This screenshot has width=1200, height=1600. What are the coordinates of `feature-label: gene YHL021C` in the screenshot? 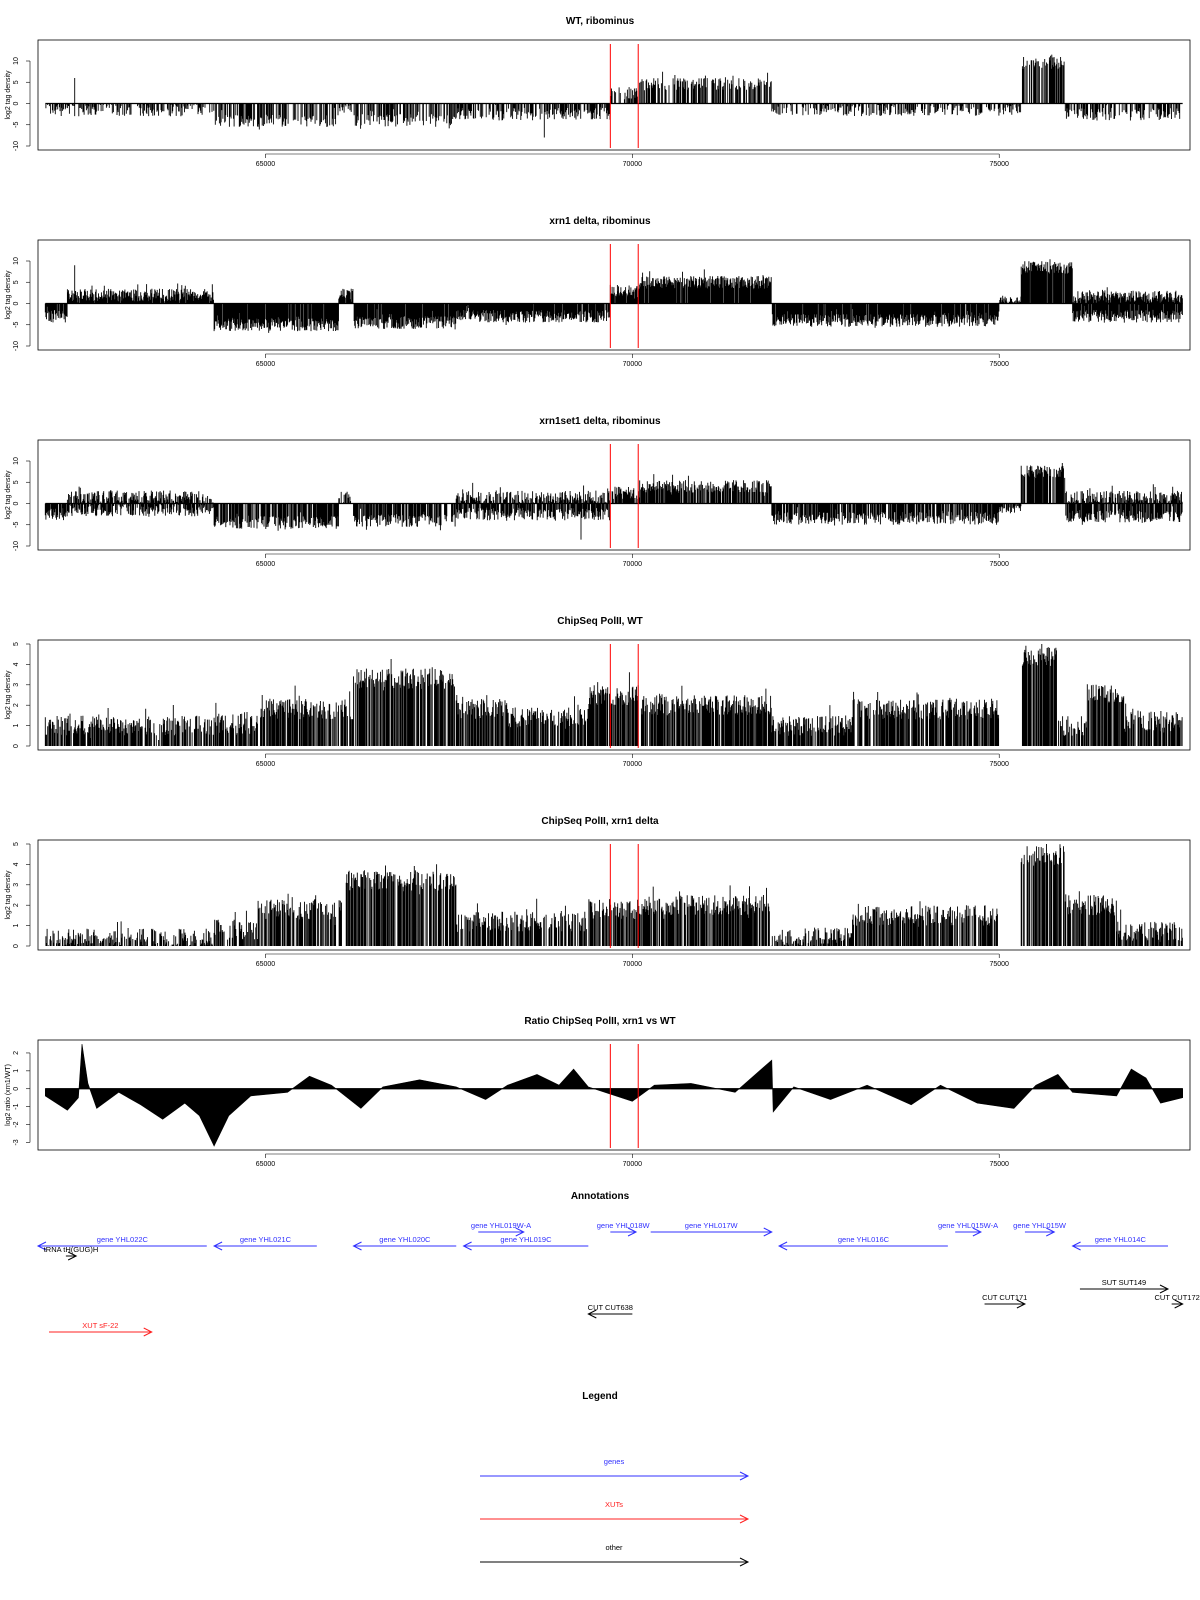 It's located at (266, 1239).